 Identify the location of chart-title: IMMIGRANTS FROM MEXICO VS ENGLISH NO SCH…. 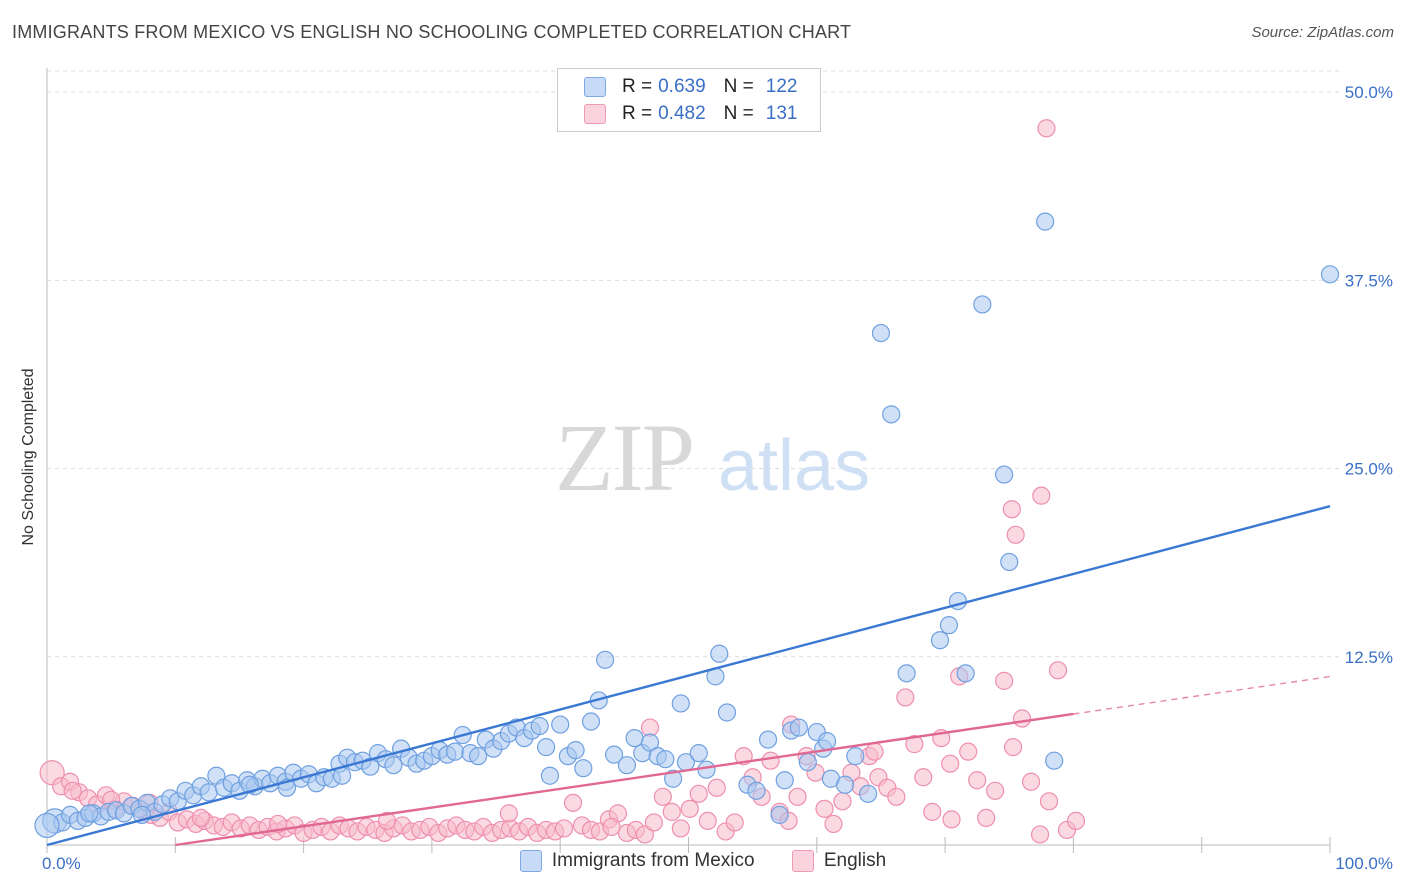
(432, 32).